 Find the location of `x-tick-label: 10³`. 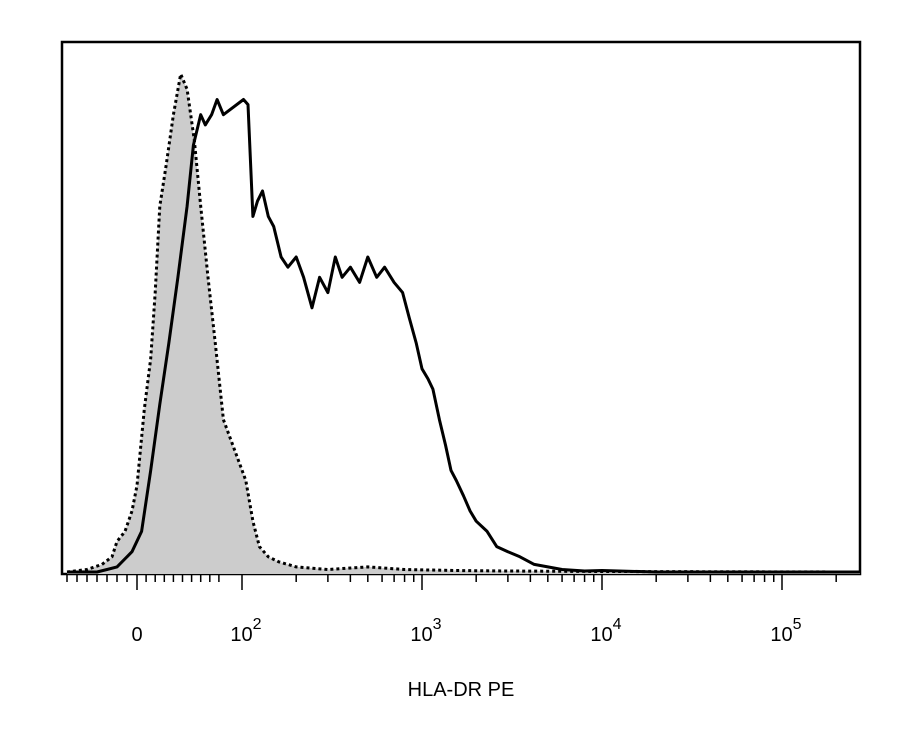

x-tick-label: 10³ is located at coordinates (425, 631).